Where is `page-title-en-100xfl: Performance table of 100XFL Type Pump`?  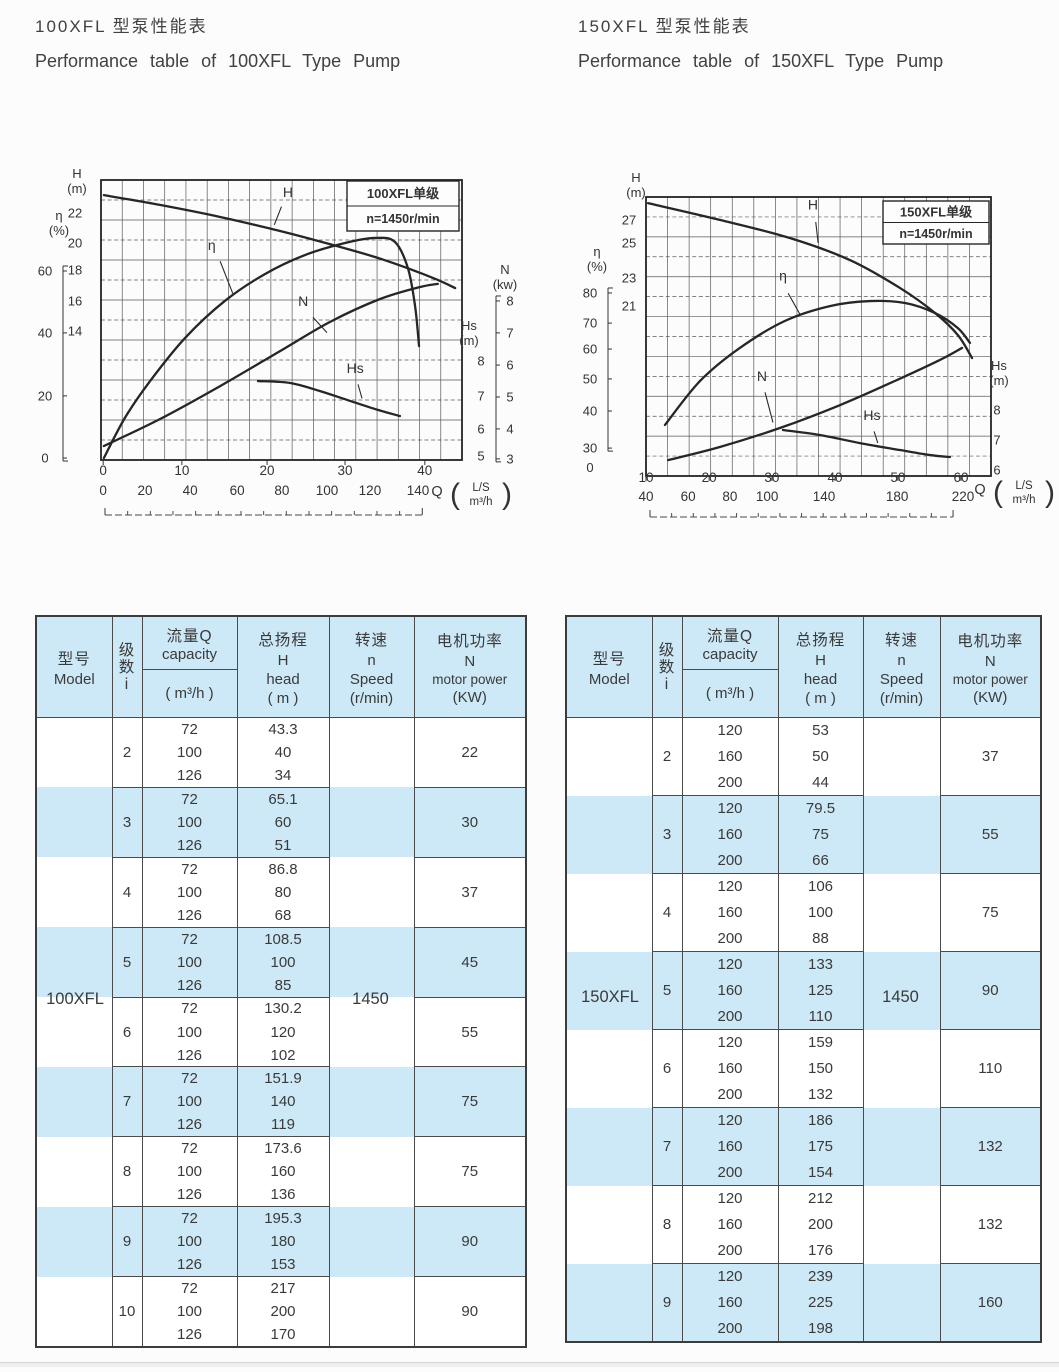
page-title-en-100xfl: Performance table of 100XFL Type Pump is located at coordinates (218, 61).